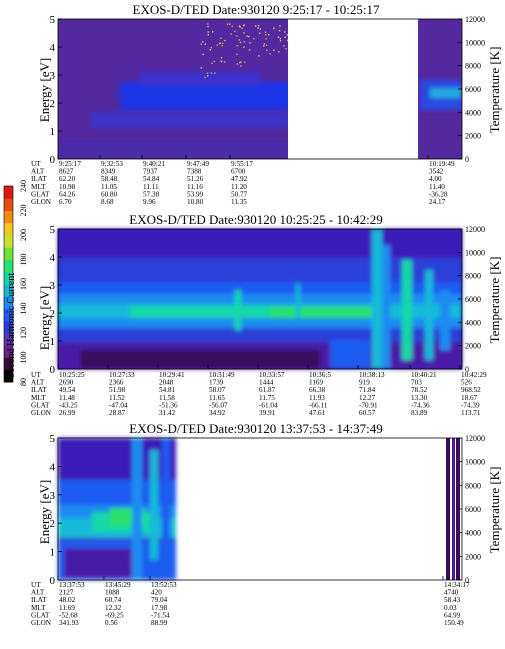  What do you see at coordinates (218, 405) in the screenshot?
I see `table-cell: -56.07` at bounding box center [218, 405].